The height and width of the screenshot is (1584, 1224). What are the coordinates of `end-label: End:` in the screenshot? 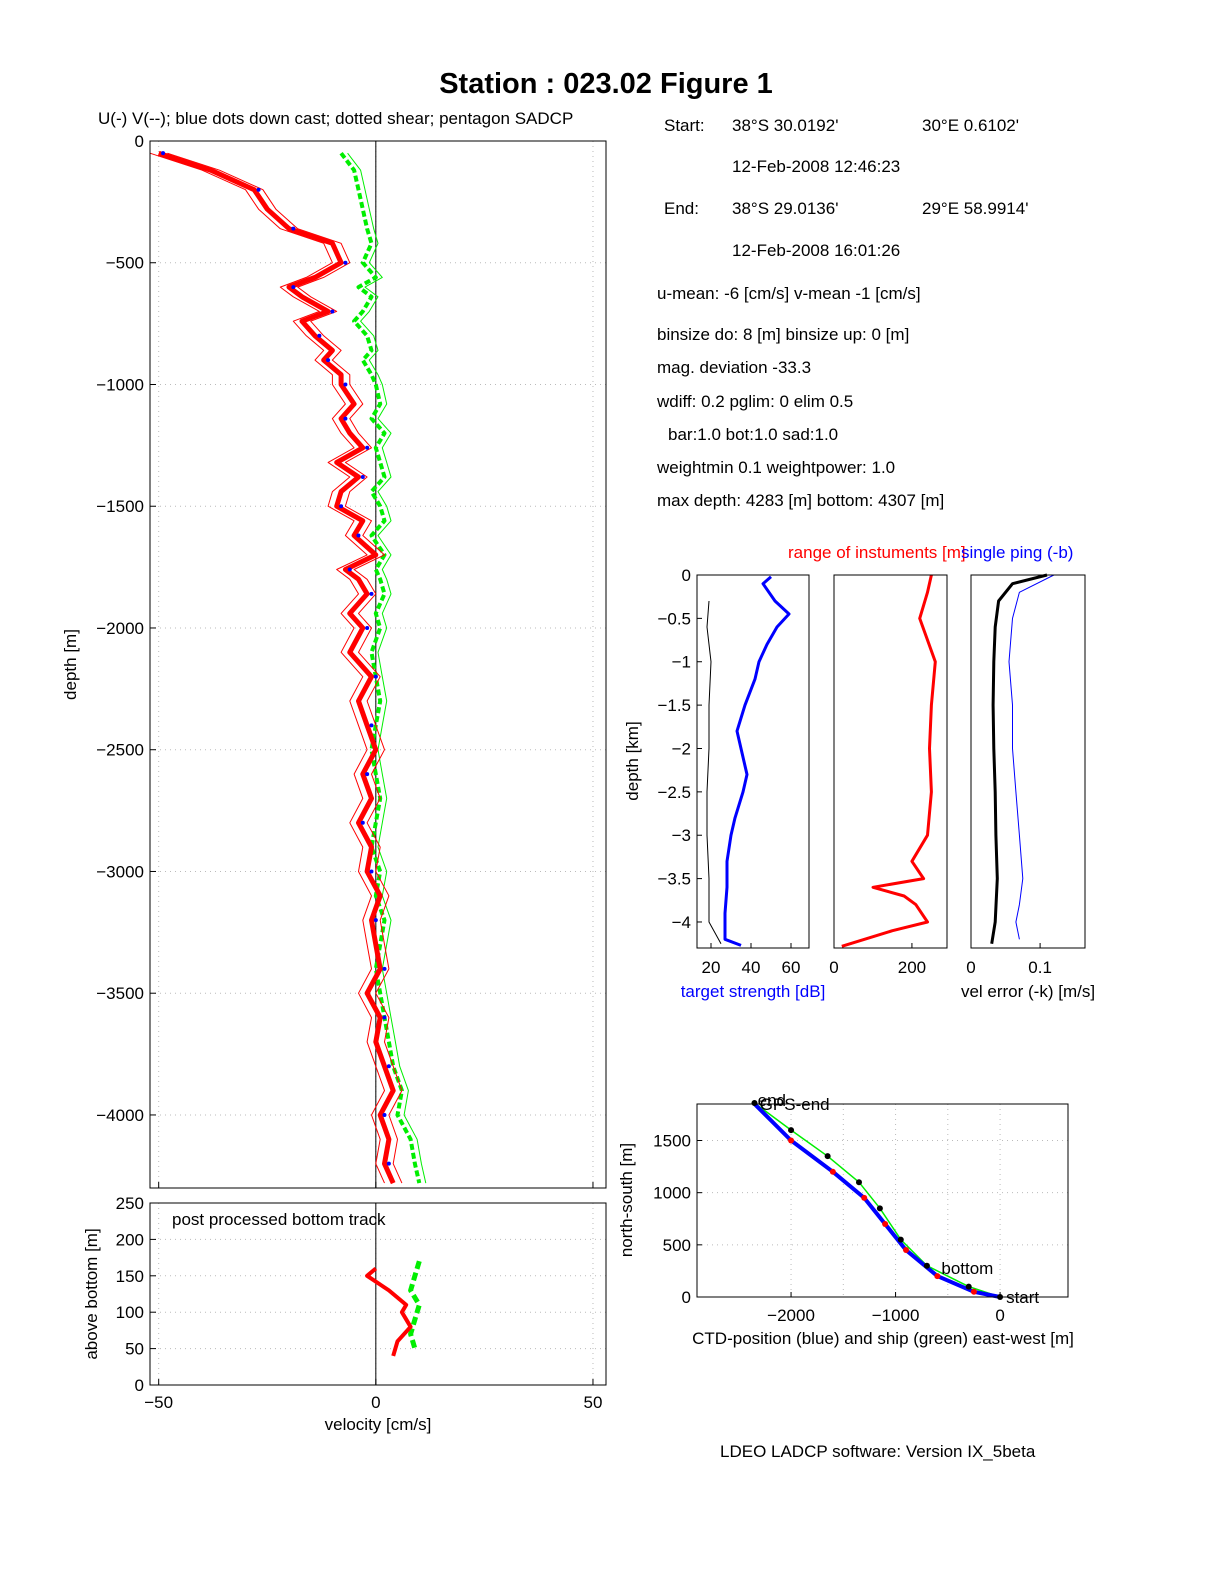 It's located at (681, 208).